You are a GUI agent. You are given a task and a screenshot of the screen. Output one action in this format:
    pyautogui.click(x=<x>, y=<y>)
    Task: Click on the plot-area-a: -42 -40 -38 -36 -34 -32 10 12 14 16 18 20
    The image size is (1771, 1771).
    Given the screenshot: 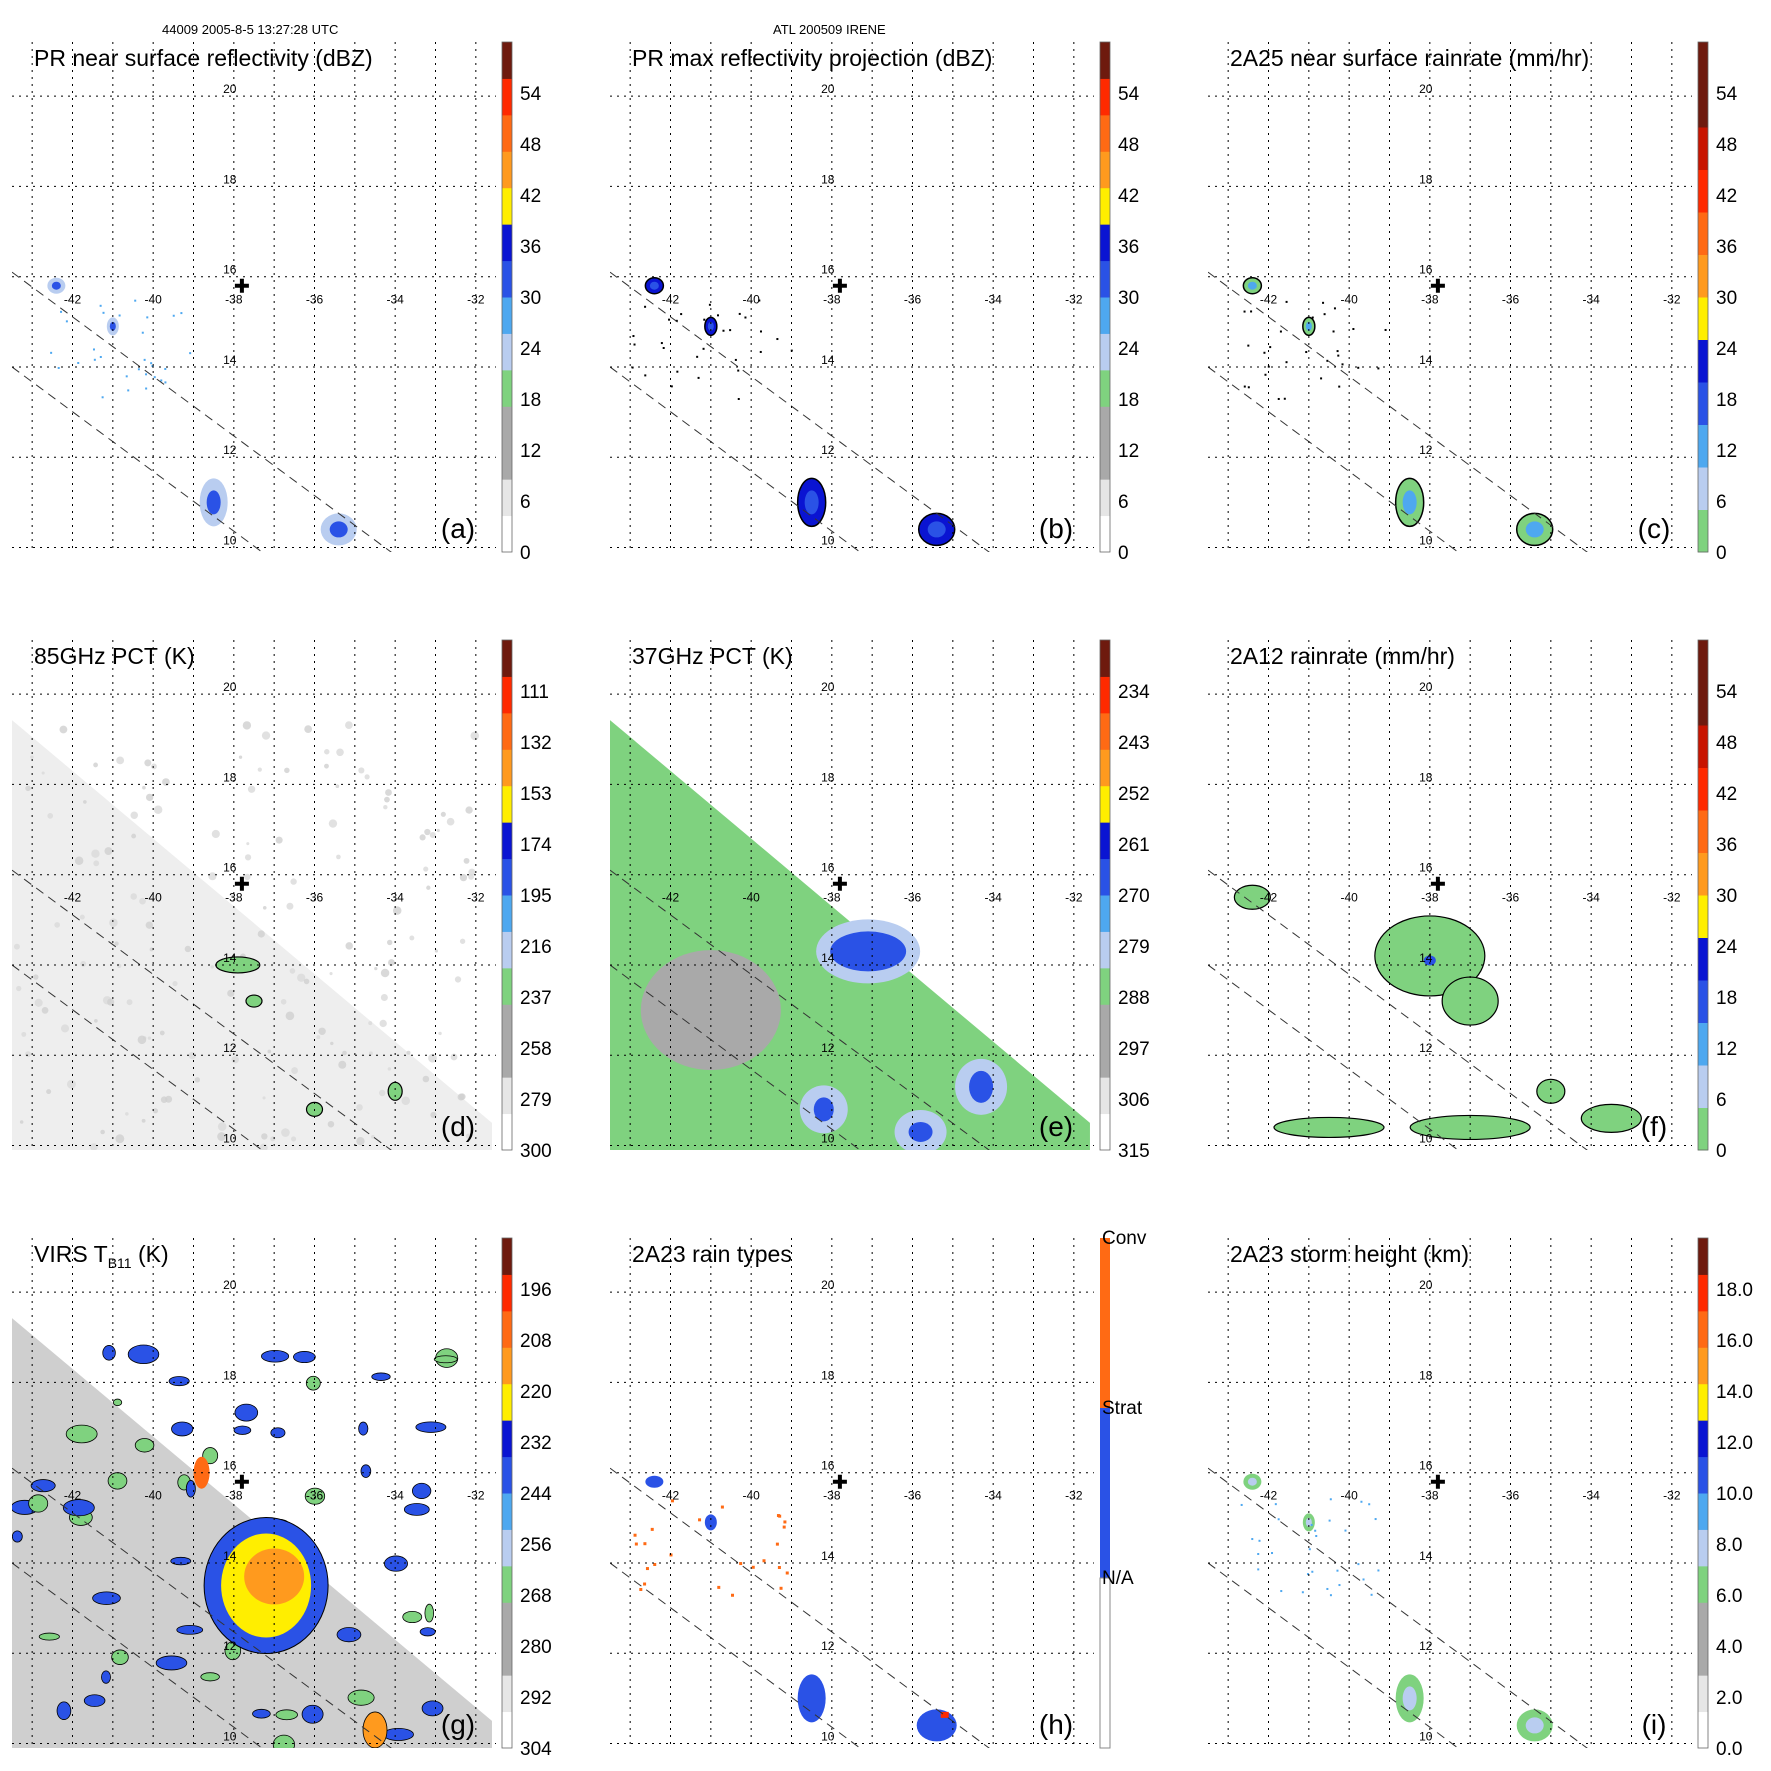 What is the action you would take?
    pyautogui.click(x=254, y=297)
    